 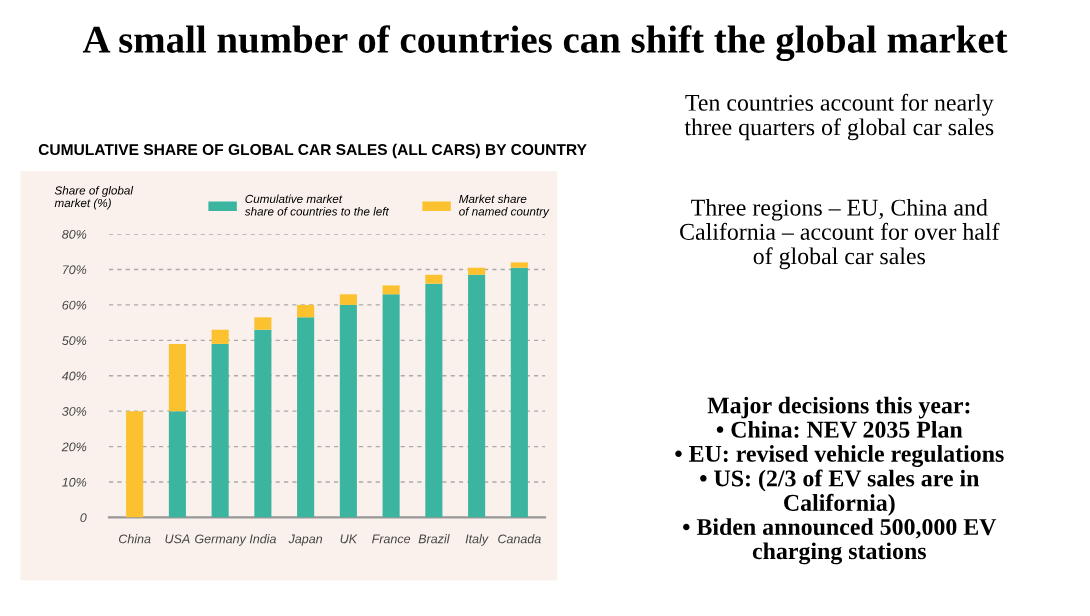 I want to click on chart-title: A small number of countries can shift the global market, so click(x=545, y=43).